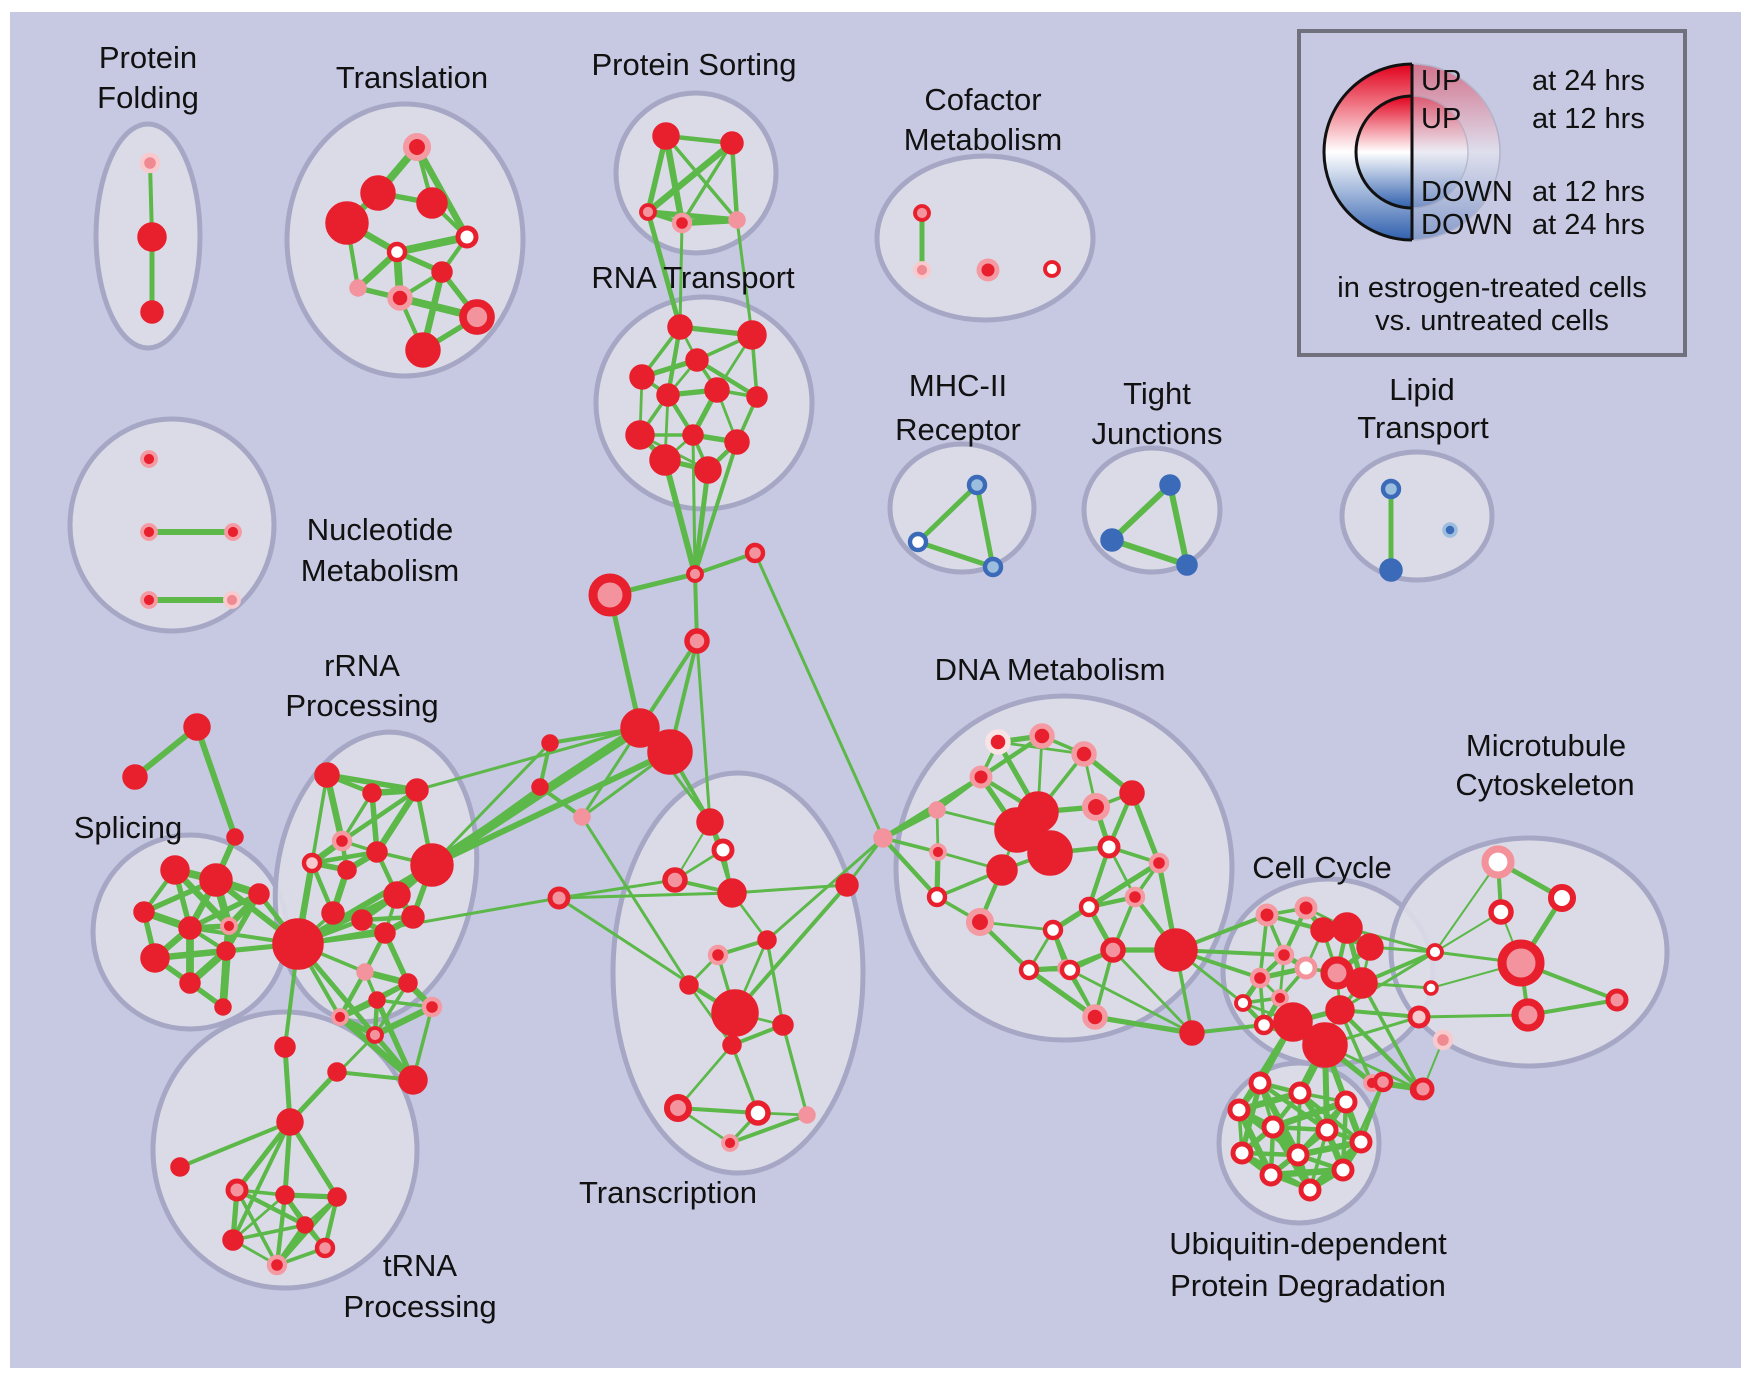  I want to click on legend-time-2: at 12 hrs, so click(1588, 192).